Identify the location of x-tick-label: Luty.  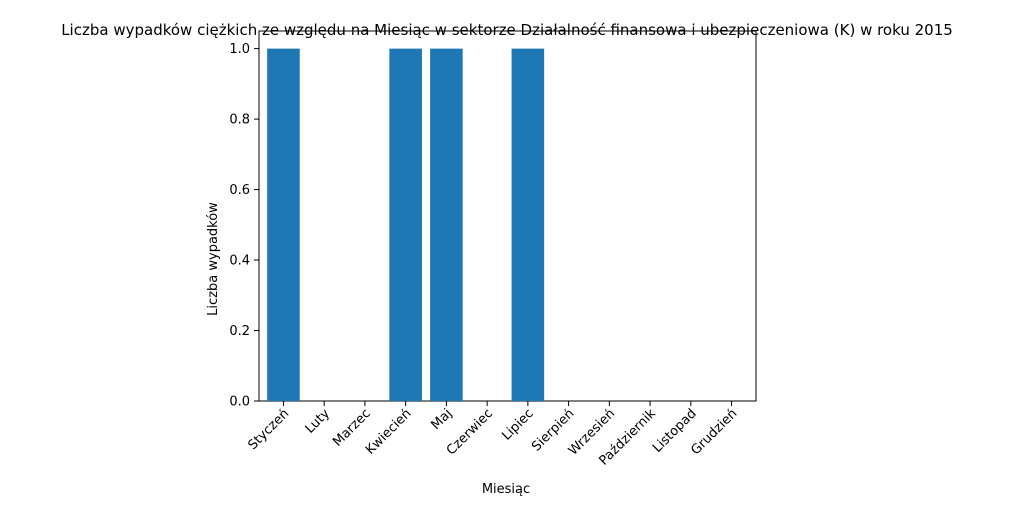
(318, 421).